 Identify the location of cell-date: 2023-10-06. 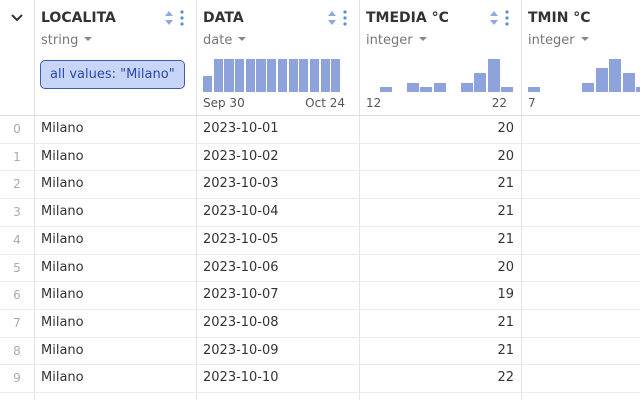
(241, 267).